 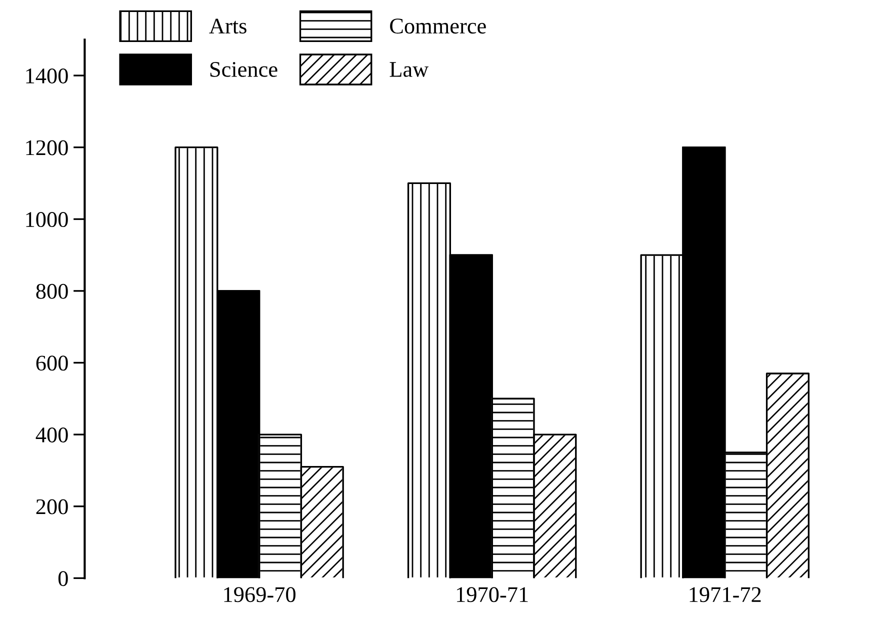 I want to click on legend-label: Arts, so click(x=227, y=26).